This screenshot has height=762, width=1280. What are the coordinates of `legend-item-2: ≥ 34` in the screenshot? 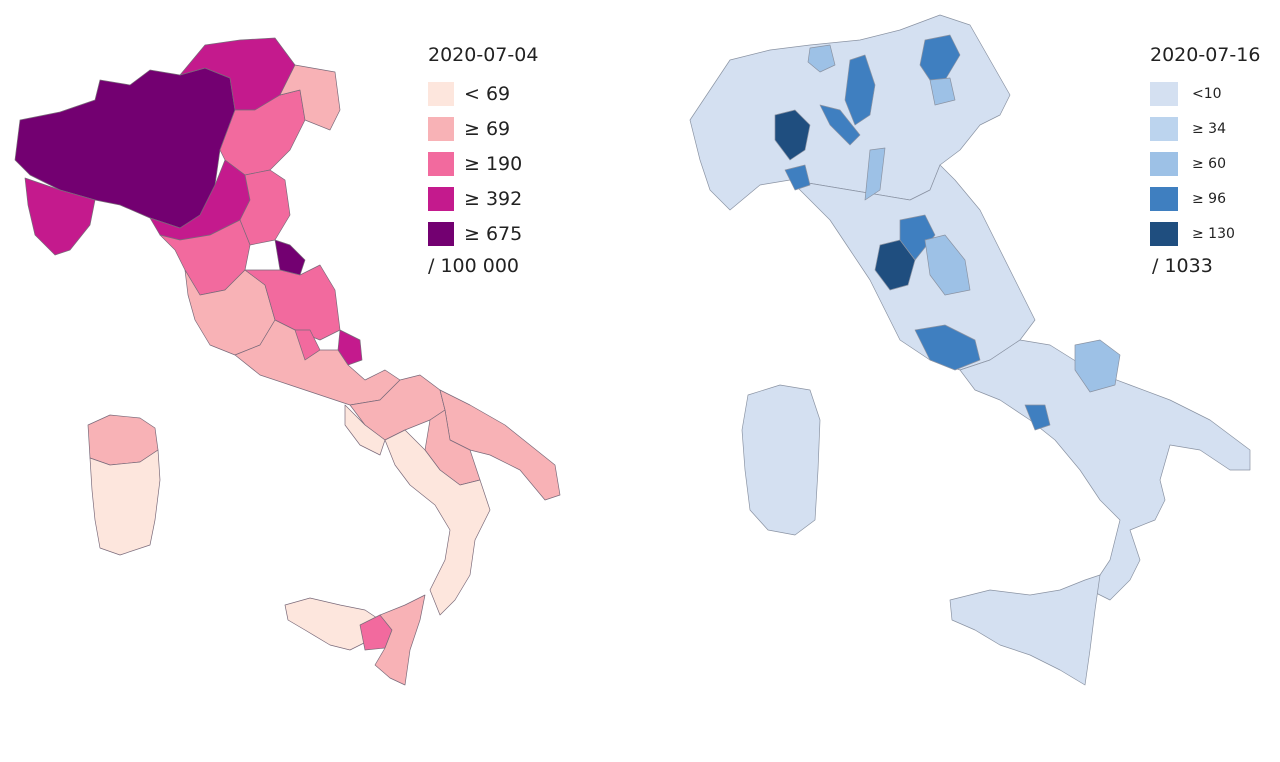 It's located at (1205, 128).